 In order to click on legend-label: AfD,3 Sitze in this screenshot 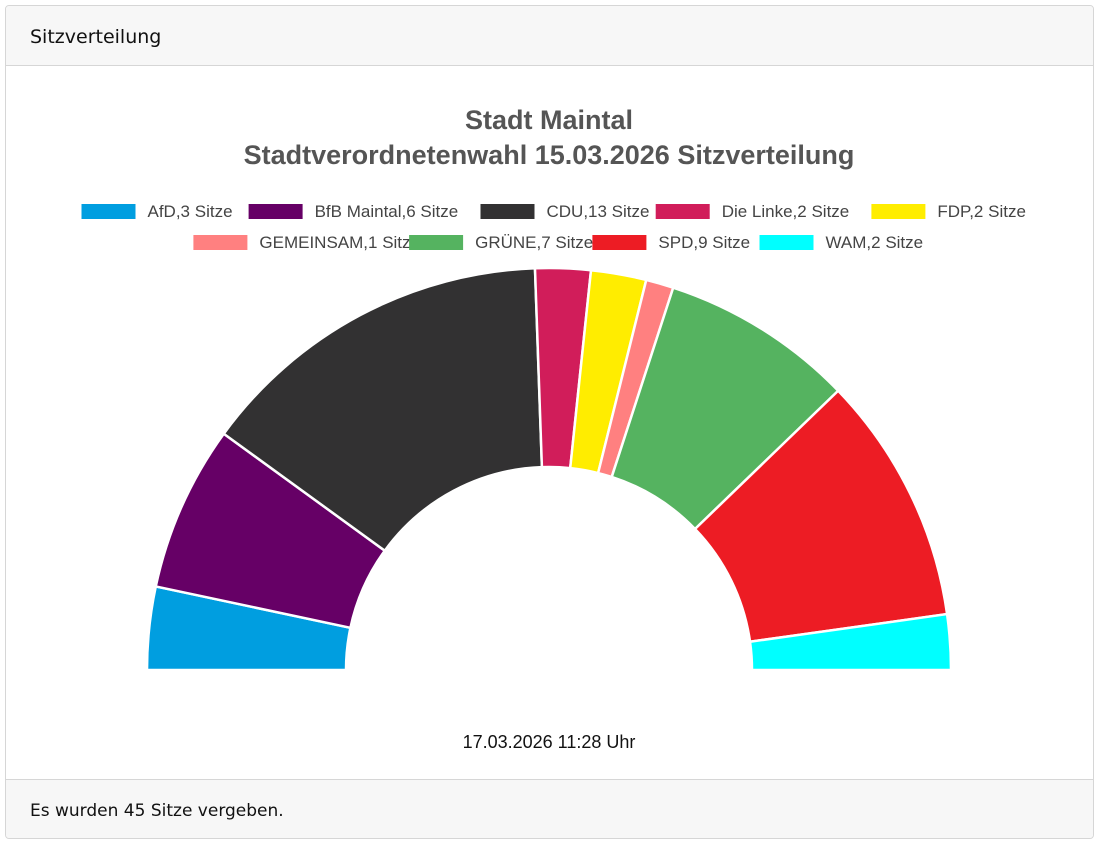, I will do `click(190, 211)`.